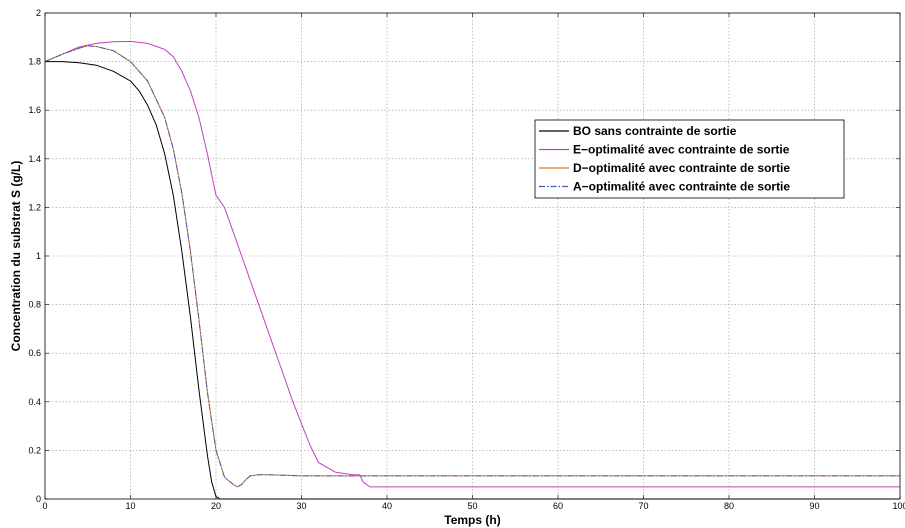 The height and width of the screenshot is (528, 905). What do you see at coordinates (472, 506) in the screenshot?
I see `x-tick-label: 50` at bounding box center [472, 506].